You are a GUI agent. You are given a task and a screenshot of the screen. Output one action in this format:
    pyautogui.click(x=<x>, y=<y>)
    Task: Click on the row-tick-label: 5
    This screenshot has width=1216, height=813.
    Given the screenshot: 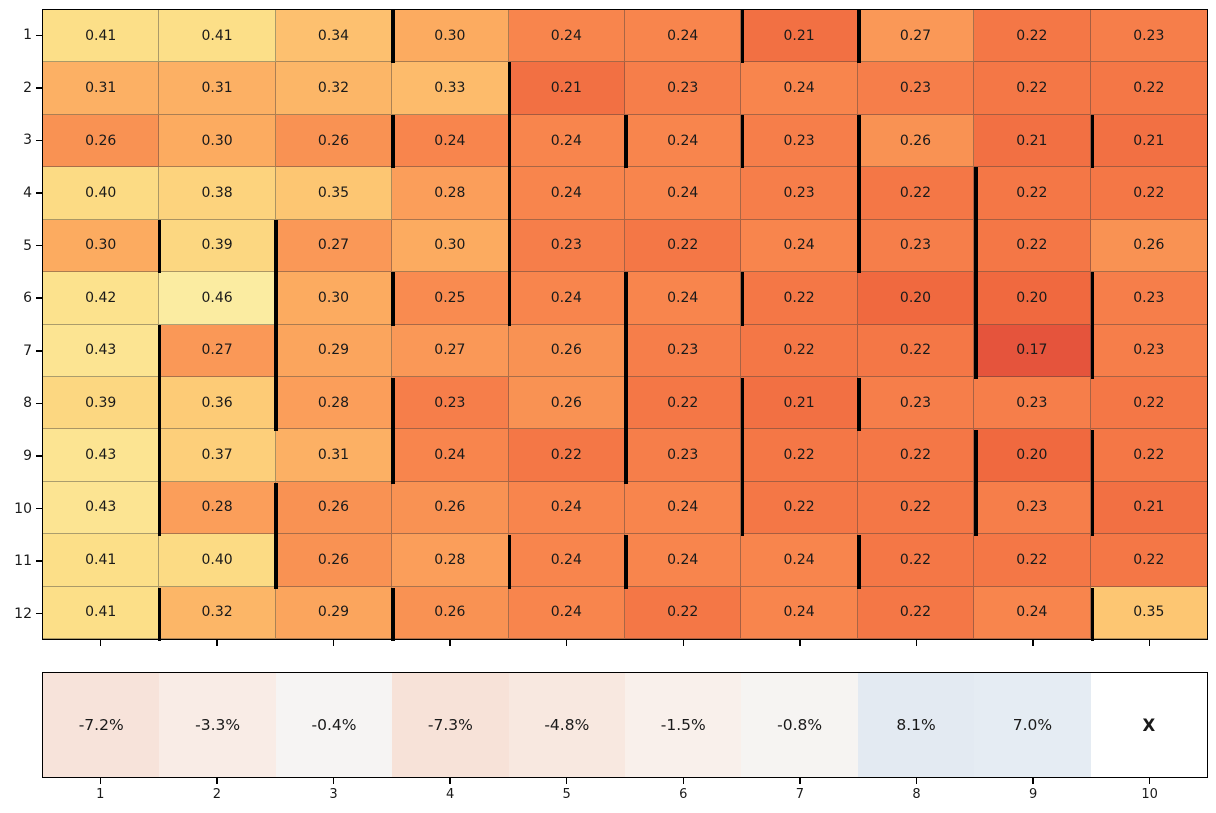 What is the action you would take?
    pyautogui.click(x=27, y=245)
    